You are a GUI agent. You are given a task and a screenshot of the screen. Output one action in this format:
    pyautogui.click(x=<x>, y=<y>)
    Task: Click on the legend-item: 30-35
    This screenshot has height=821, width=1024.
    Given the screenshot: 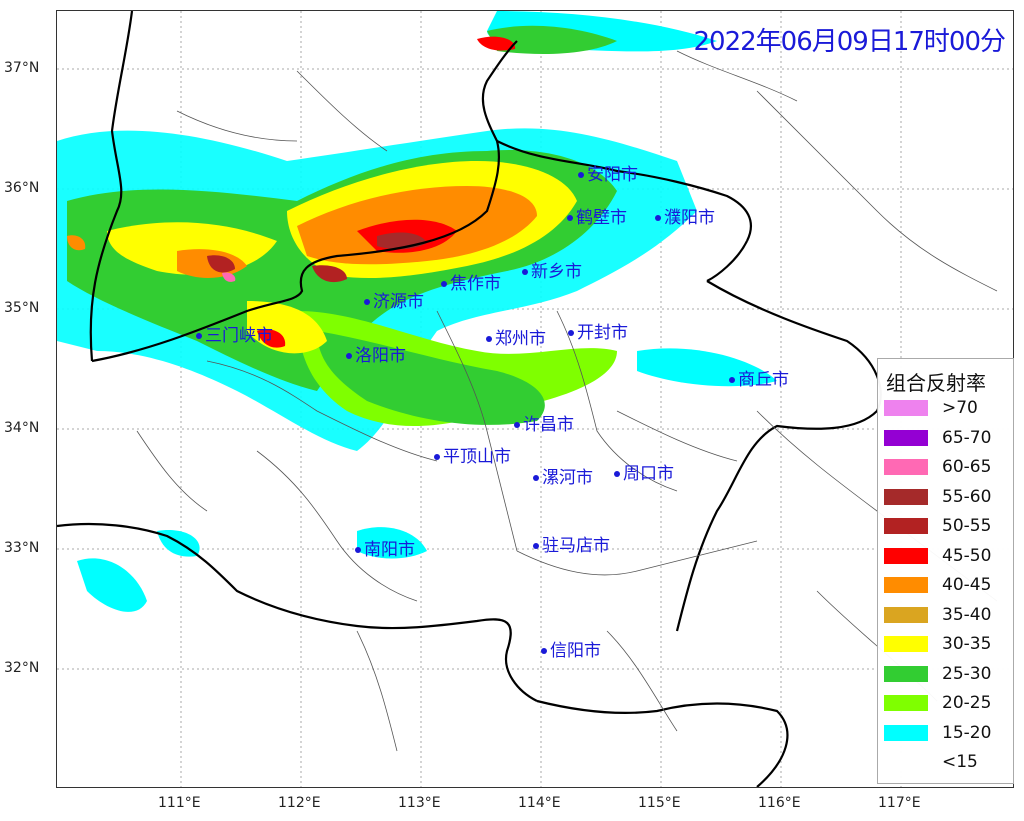 What is the action you would take?
    pyautogui.click(x=946, y=644)
    